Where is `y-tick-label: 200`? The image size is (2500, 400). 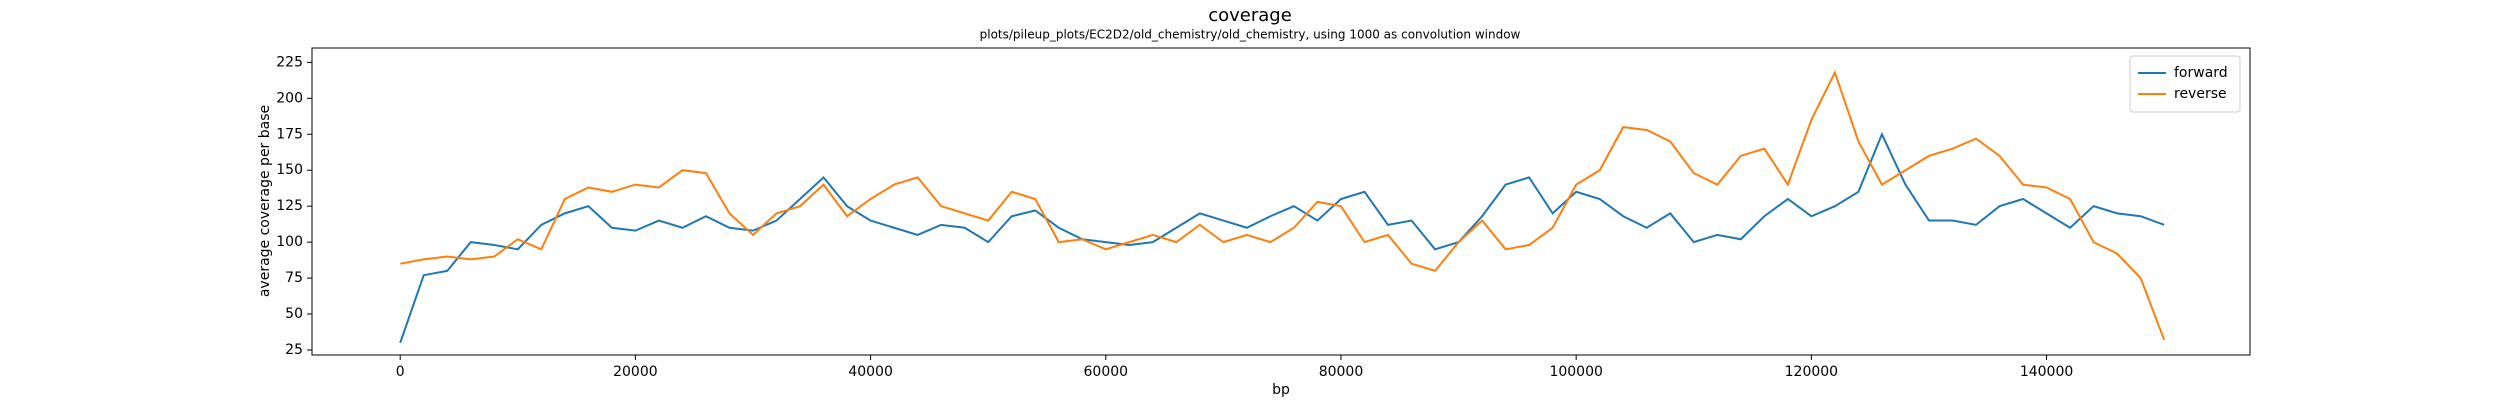 y-tick-label: 200 is located at coordinates (289, 98).